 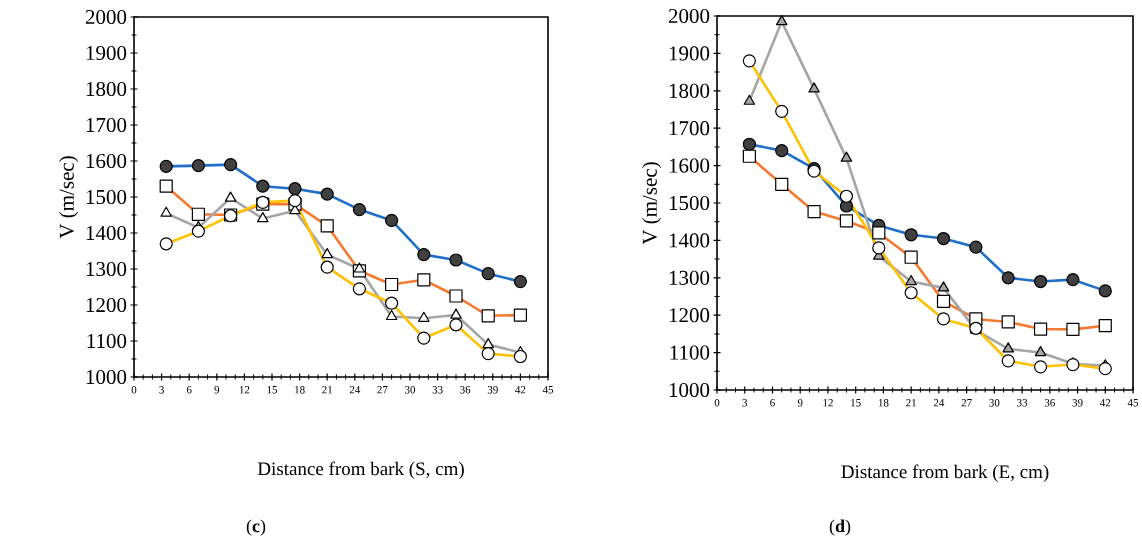 What do you see at coordinates (256, 527) in the screenshot?
I see `text: (c)` at bounding box center [256, 527].